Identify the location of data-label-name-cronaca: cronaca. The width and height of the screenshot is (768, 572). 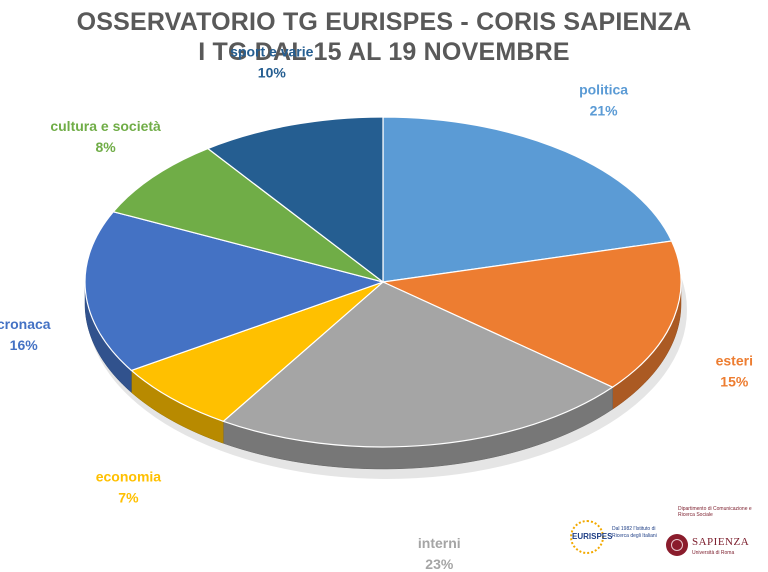
(25, 324).